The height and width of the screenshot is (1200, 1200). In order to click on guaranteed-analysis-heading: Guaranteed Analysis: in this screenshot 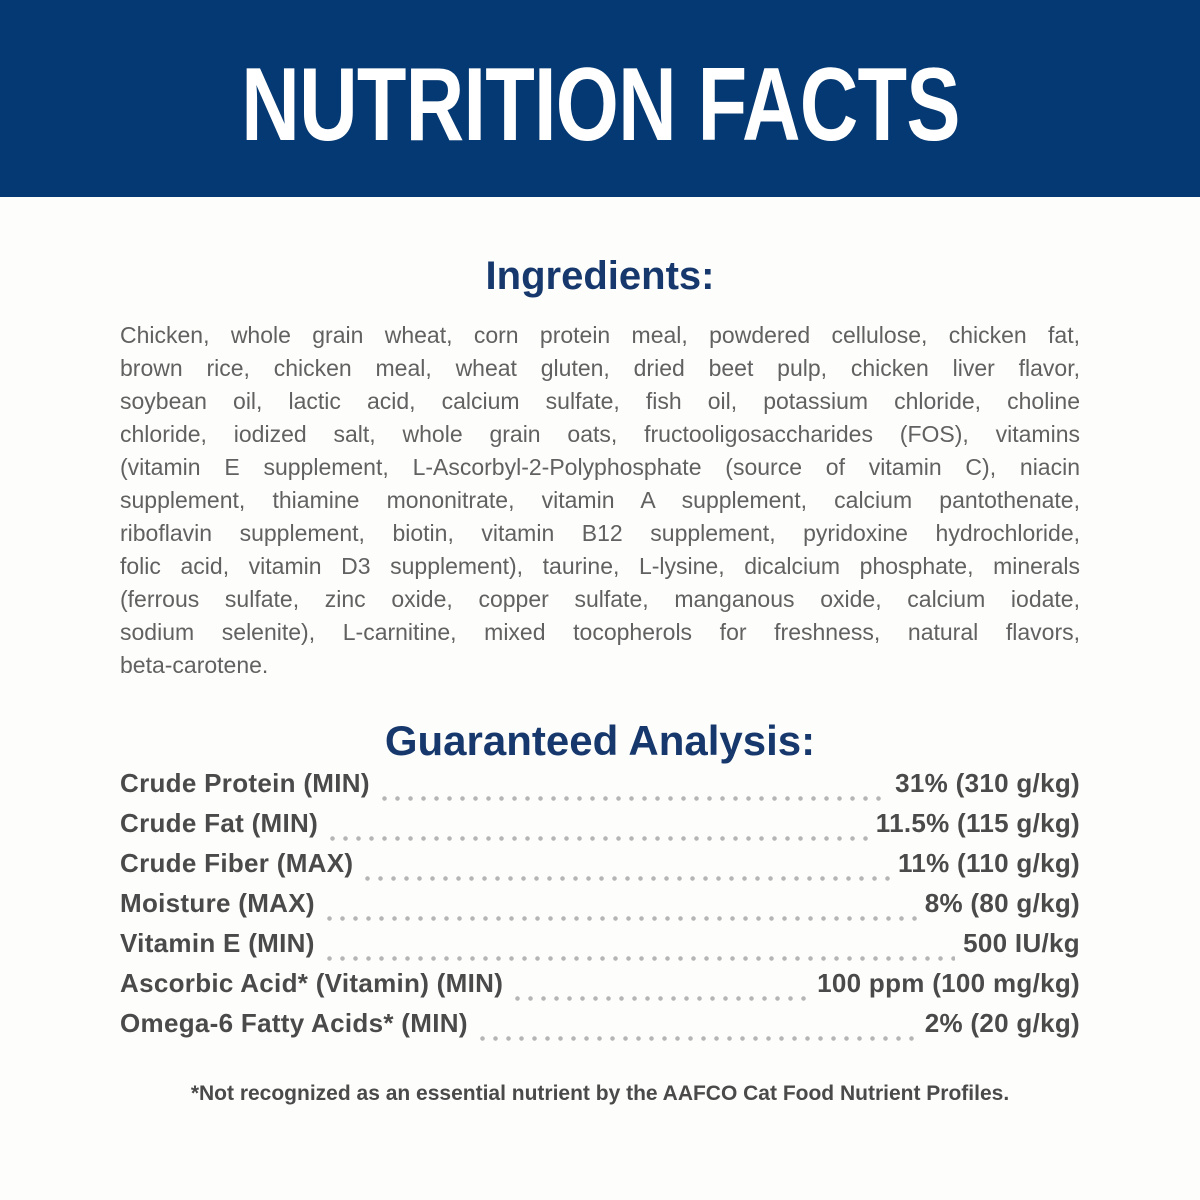, I will do `click(600, 740)`.